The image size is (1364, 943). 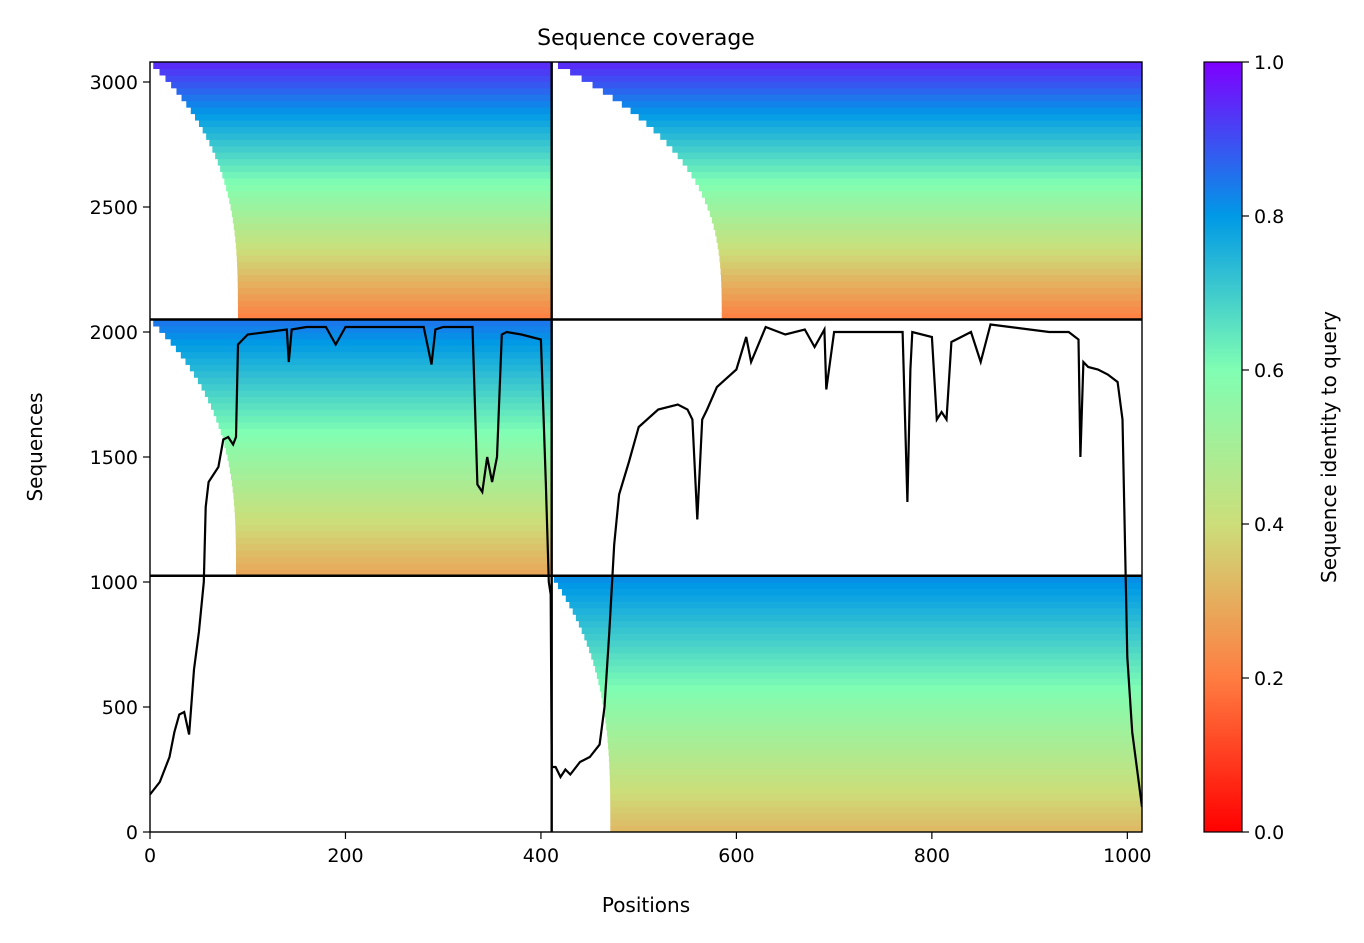 I want to click on y-axis: 0 500 1000 1500 2000 2500 3000, so click(x=120, y=458).